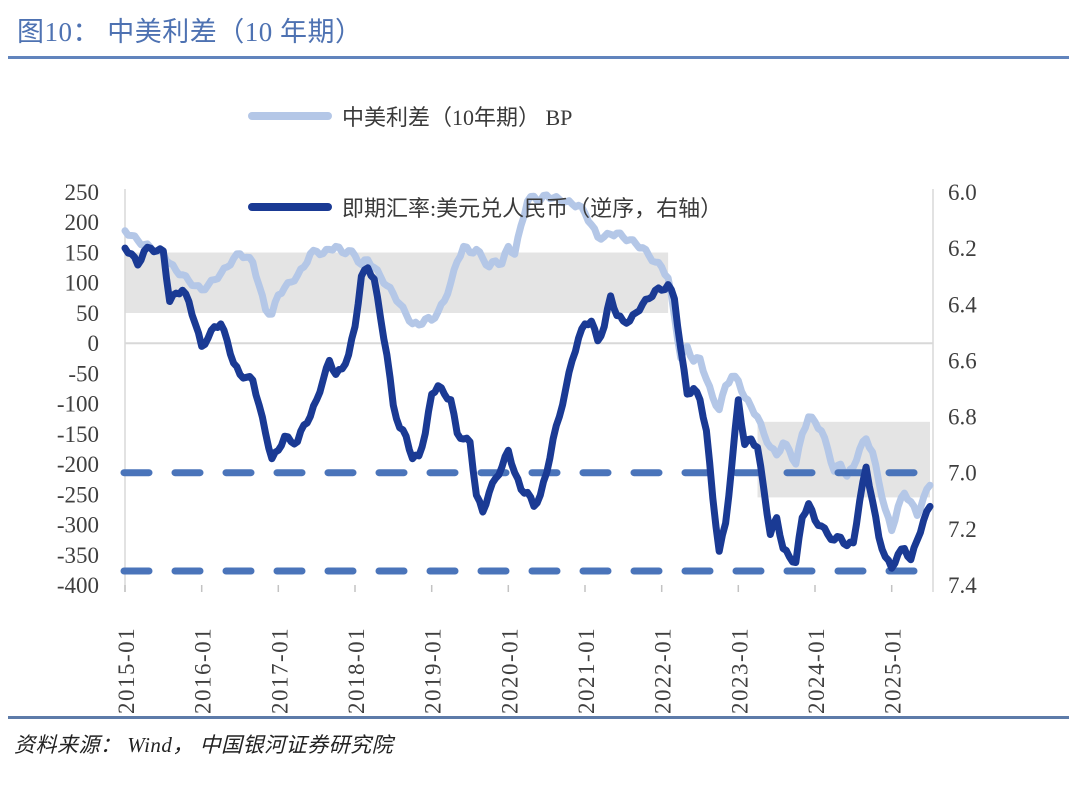 The height and width of the screenshot is (803, 1077). I want to click on x-axis-label: 2021-01, so click(586, 670).